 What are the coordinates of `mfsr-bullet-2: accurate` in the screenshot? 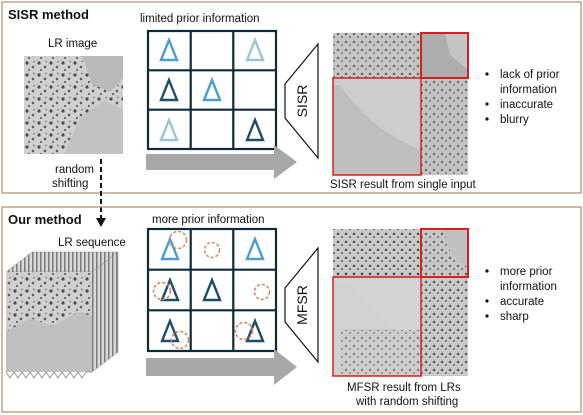 It's located at (522, 302).